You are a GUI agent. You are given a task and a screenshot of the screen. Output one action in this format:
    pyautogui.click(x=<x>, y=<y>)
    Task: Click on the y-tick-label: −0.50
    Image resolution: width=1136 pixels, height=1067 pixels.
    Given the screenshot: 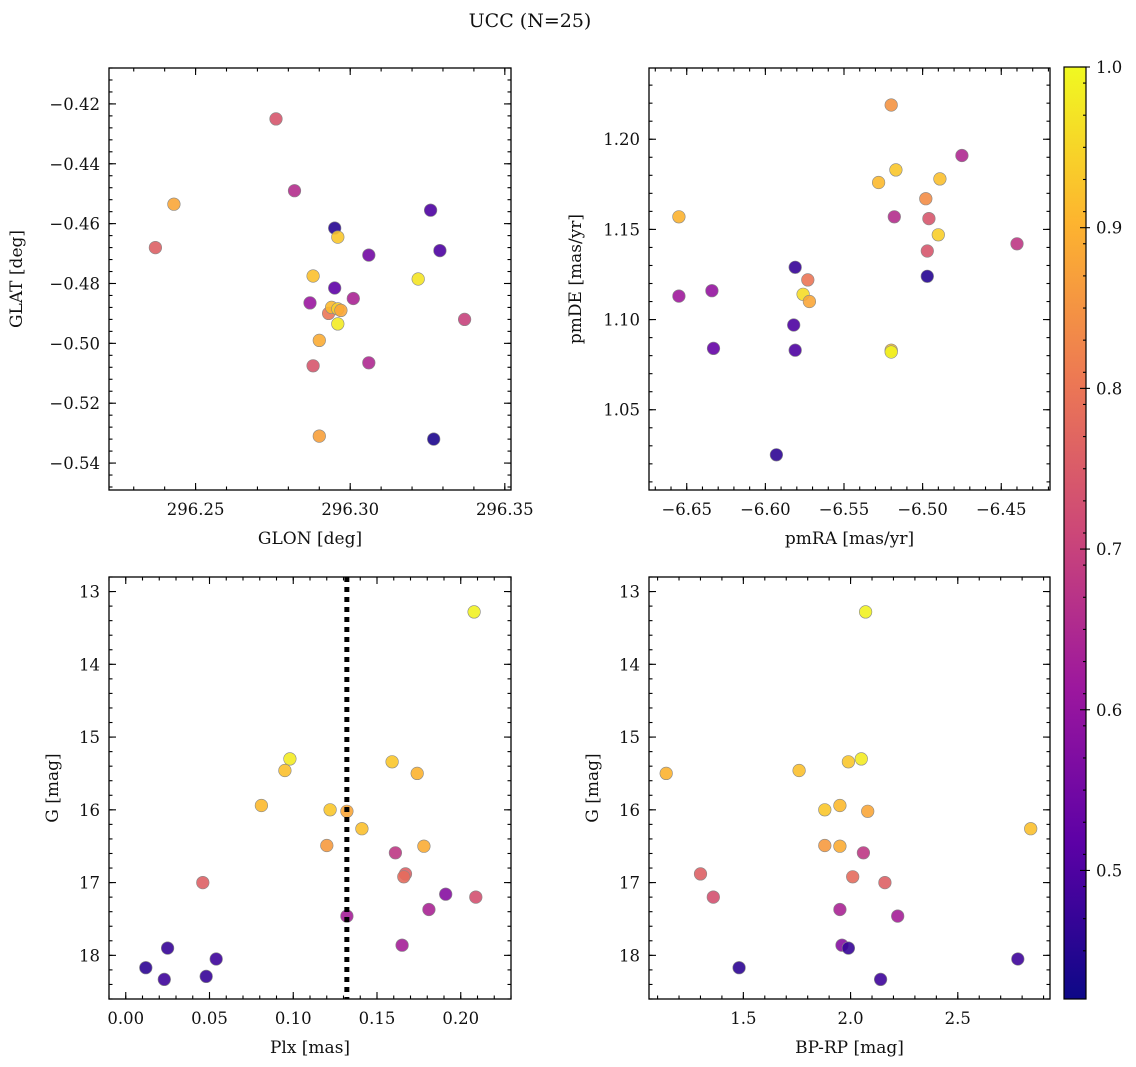 What is the action you would take?
    pyautogui.click(x=74, y=343)
    